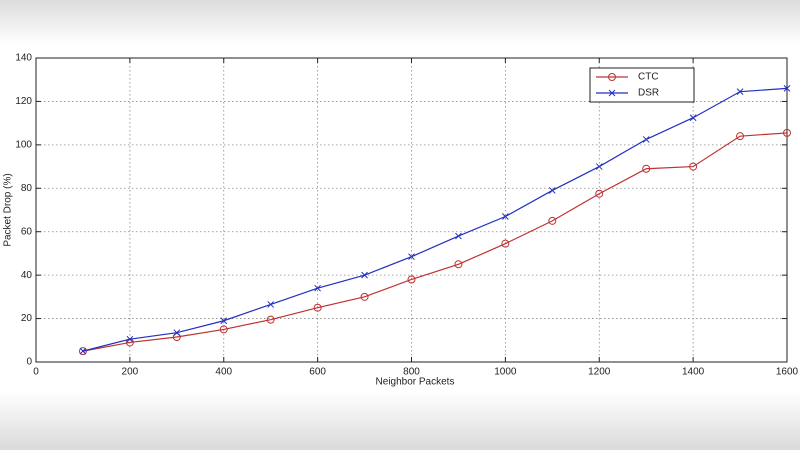  What do you see at coordinates (27, 188) in the screenshot?
I see `y-tick-label: 80` at bounding box center [27, 188].